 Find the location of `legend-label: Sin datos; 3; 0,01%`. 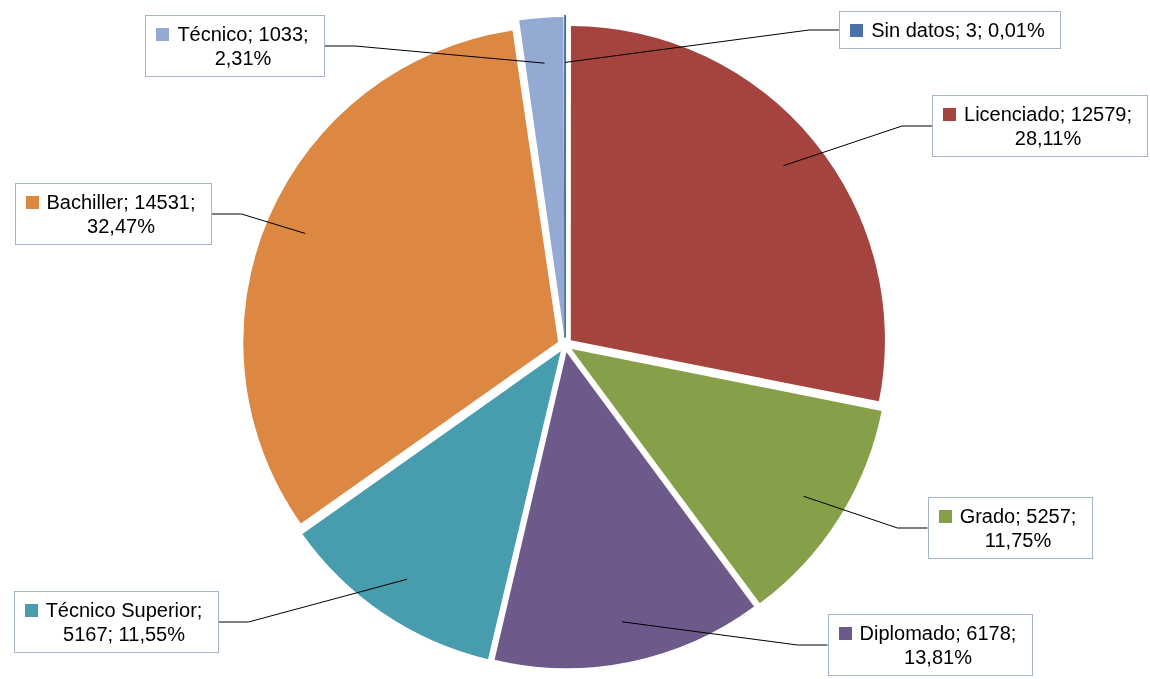

legend-label: Sin datos; 3; 0,01% is located at coordinates (958, 30).